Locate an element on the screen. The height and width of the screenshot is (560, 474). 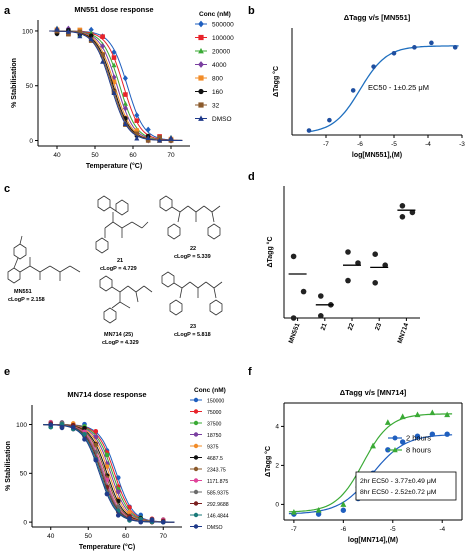
x-tick-label: -7 is located at coordinates (326, 144).